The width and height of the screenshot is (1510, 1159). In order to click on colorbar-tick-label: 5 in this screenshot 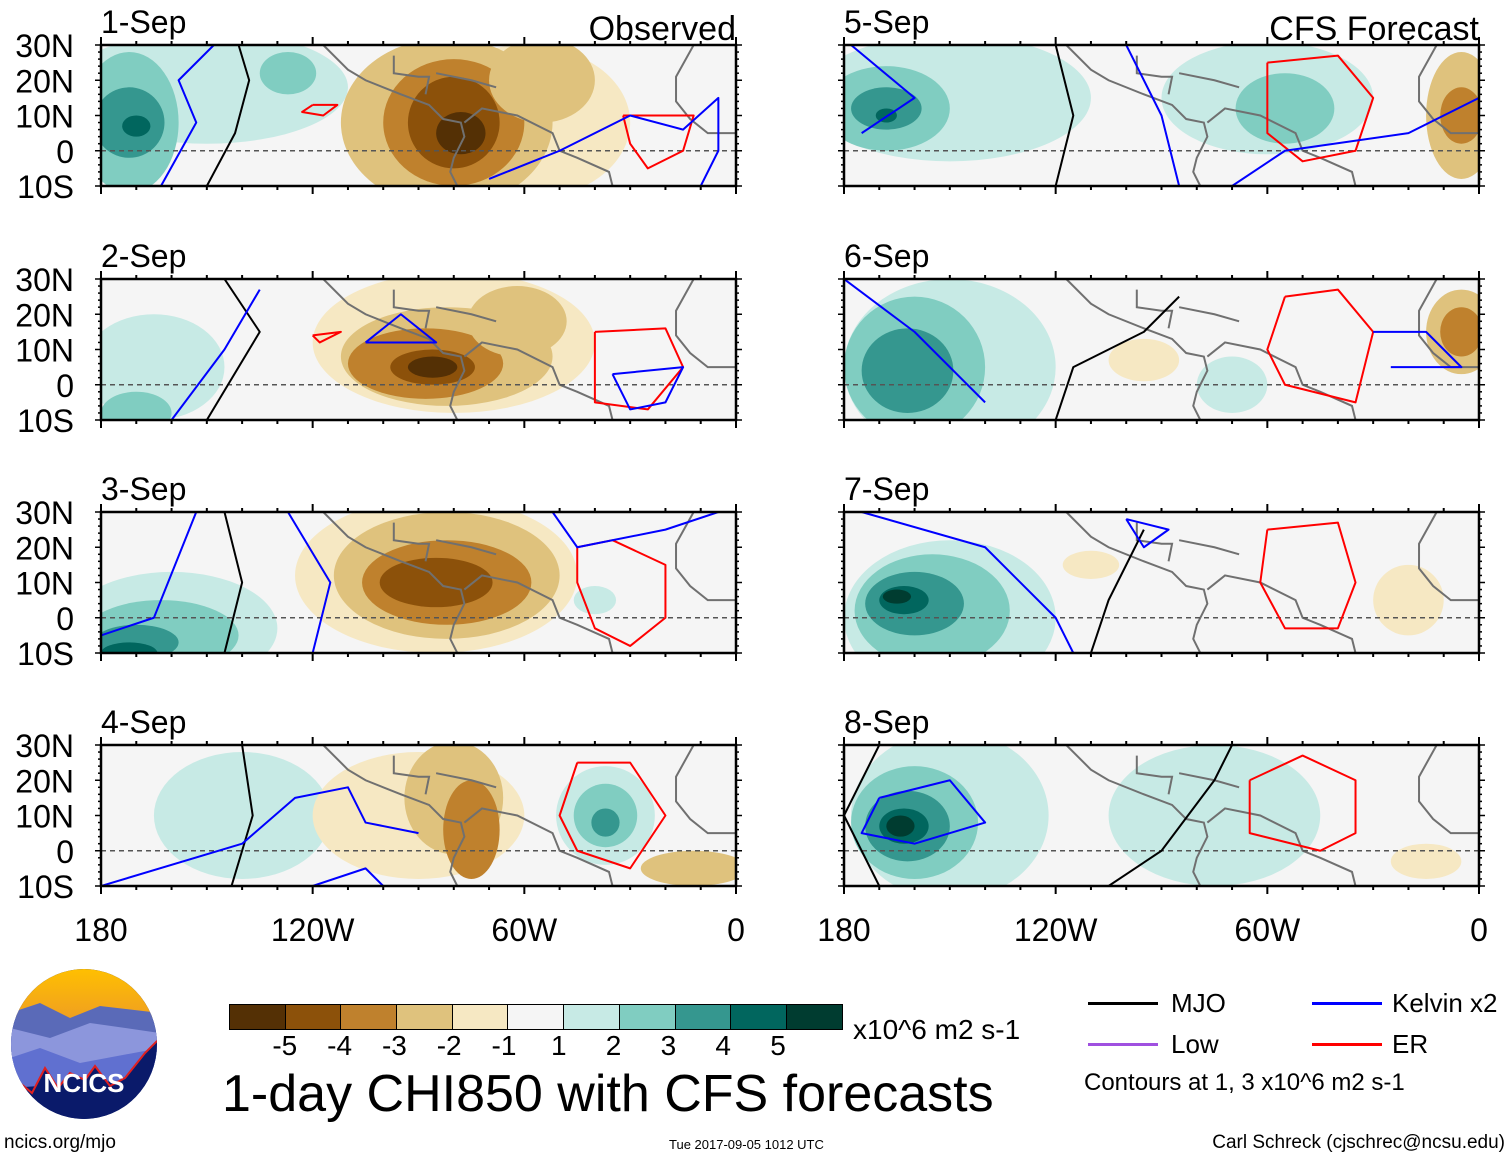, I will do `click(778, 1045)`.